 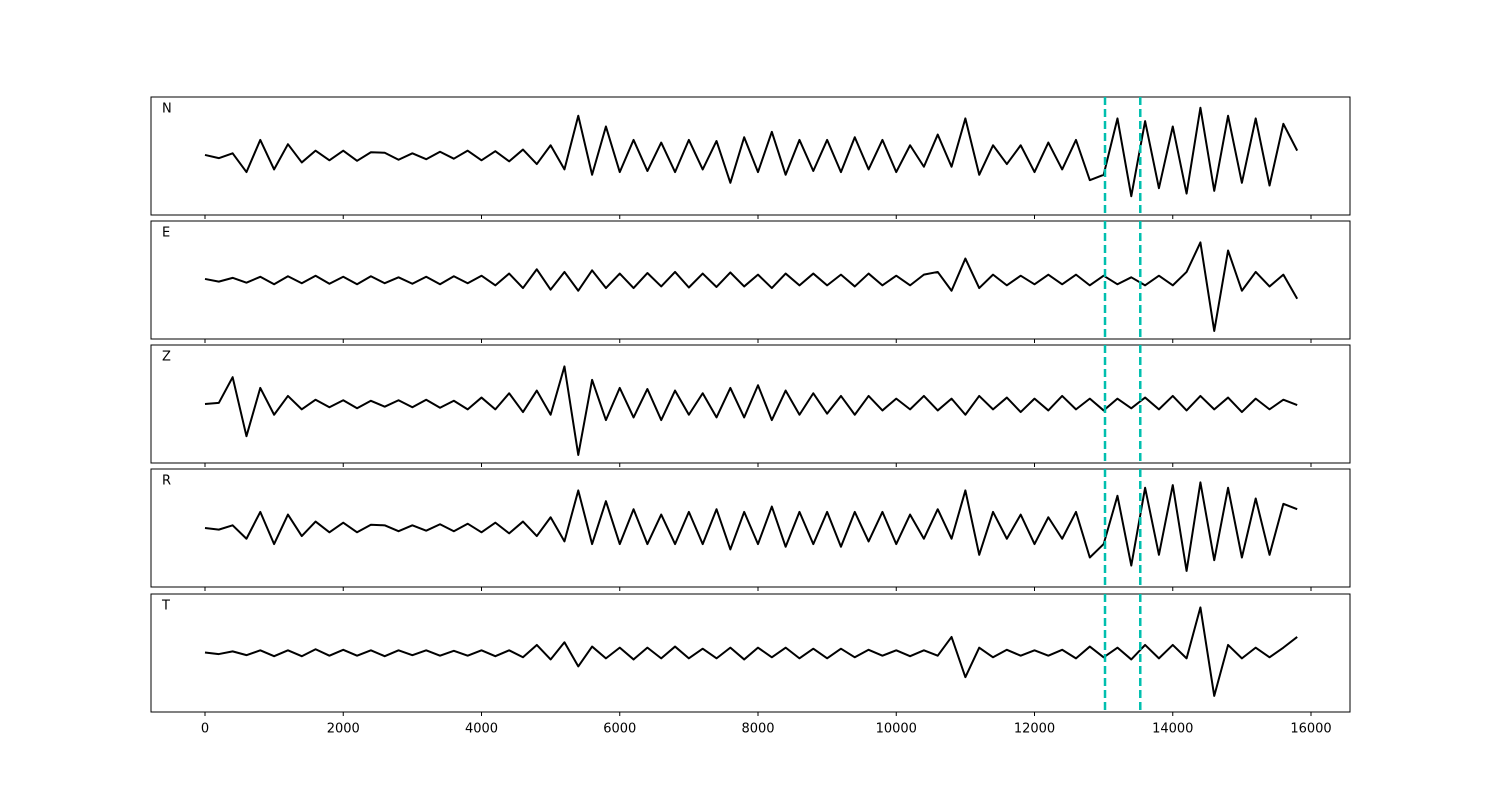 I want to click on x-tick-label: 12000, so click(x=1034, y=729).